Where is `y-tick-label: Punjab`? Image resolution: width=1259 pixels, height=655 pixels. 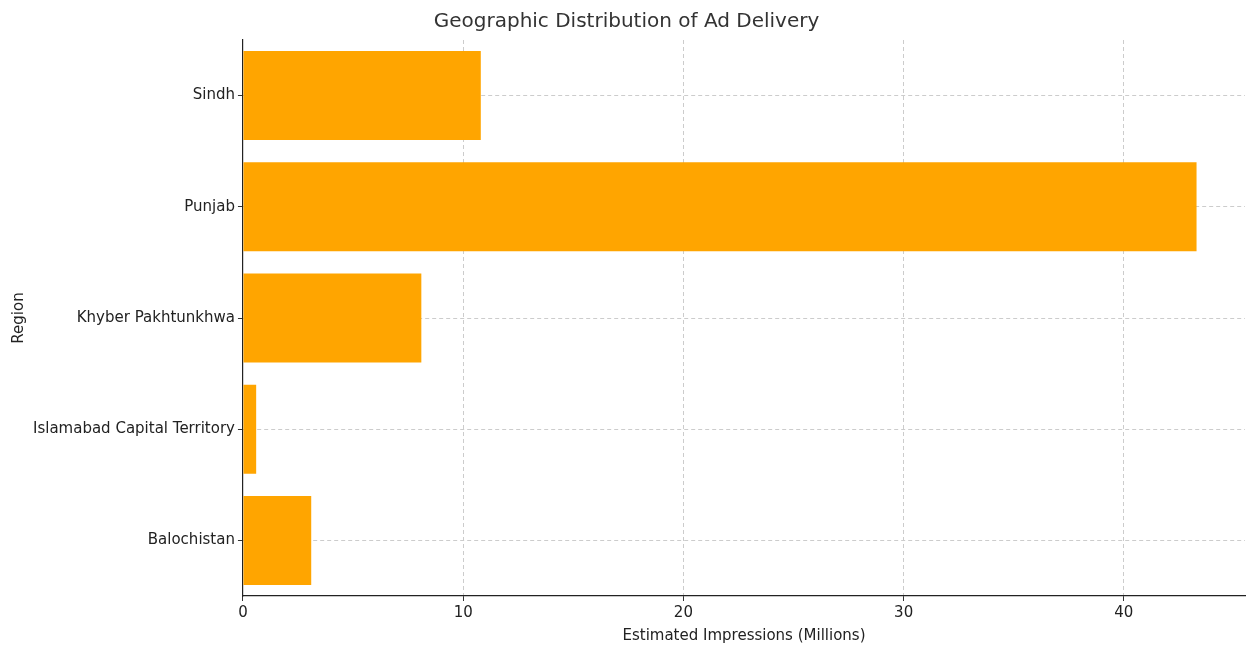
y-tick-label: Punjab is located at coordinates (209, 205).